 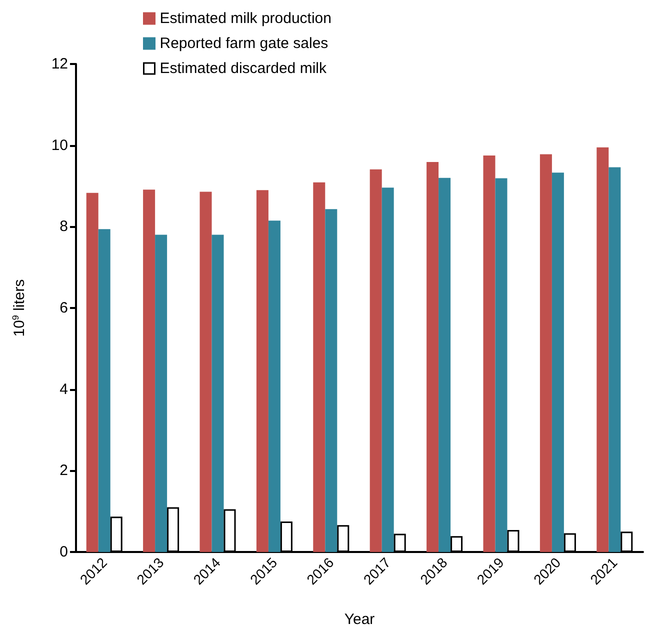 I want to click on legend-label: Estimated discarded milk, so click(x=243, y=68).